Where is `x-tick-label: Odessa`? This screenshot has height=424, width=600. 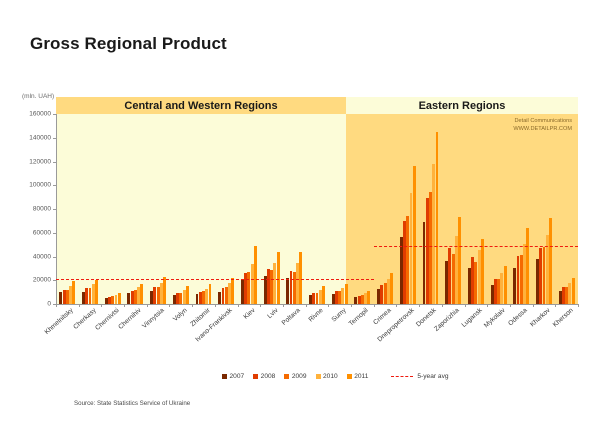
x-tick-label: Odessa is located at coordinates (518, 317).